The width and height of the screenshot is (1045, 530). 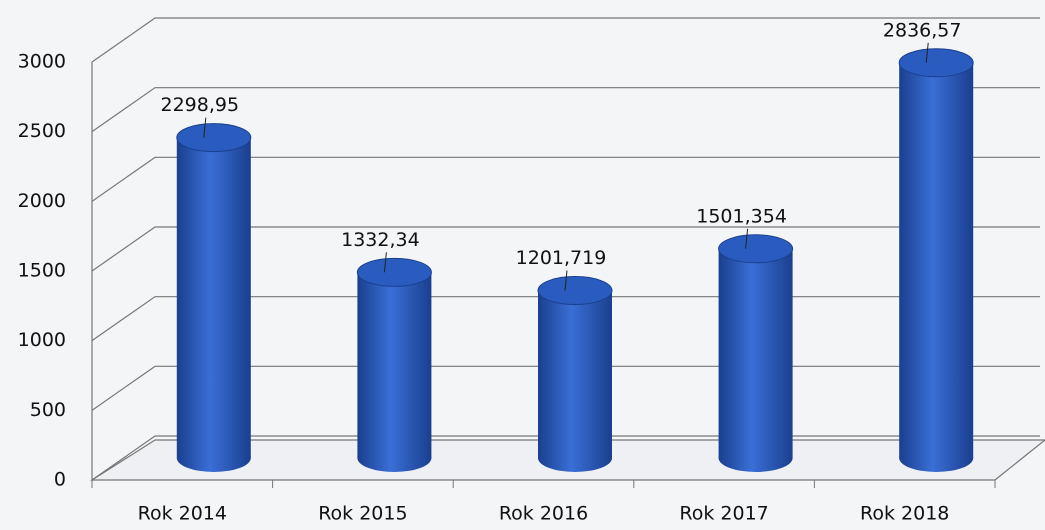 I want to click on x-tick-label: Rok 2018, so click(x=904, y=514).